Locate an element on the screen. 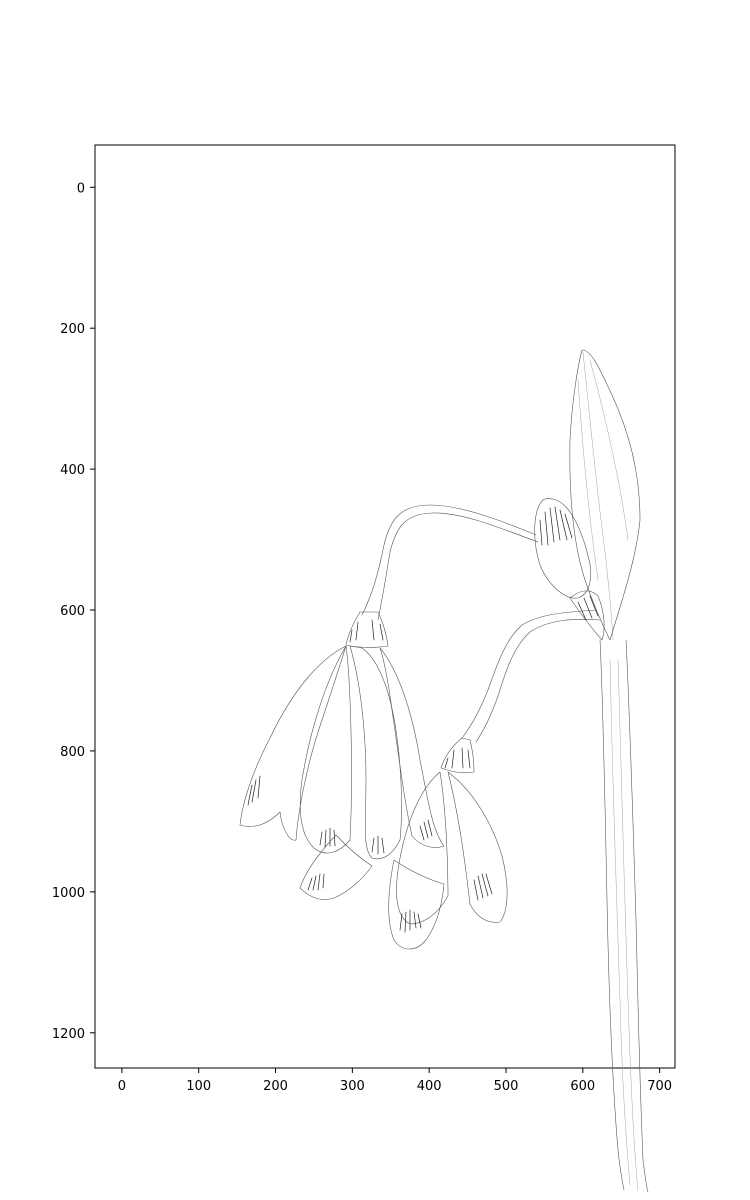 Image resolution: width=750 pixels, height=1200 pixels. lower-calyx is located at coordinates (457, 755).